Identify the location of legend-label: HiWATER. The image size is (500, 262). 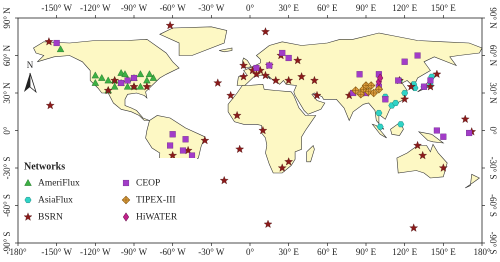
(157, 218).